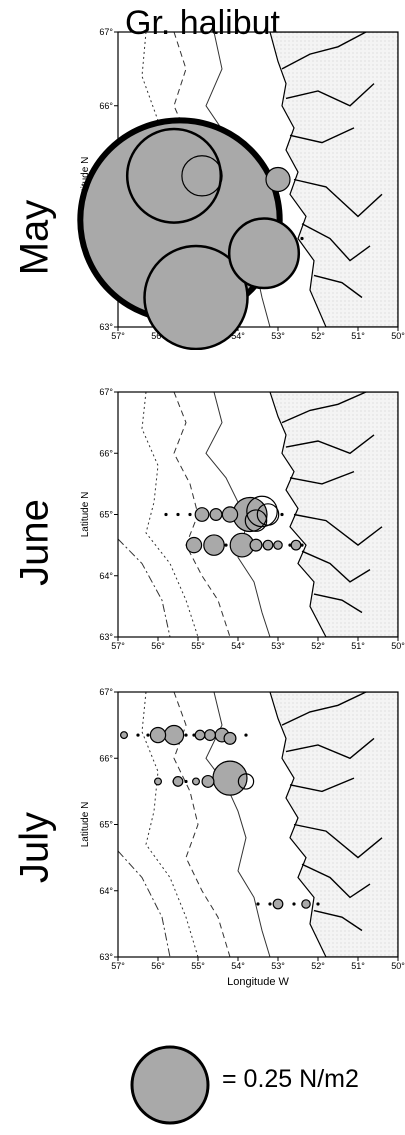  What do you see at coordinates (238, 824) in the screenshot?
I see `depth-contour-shelf` at bounding box center [238, 824].